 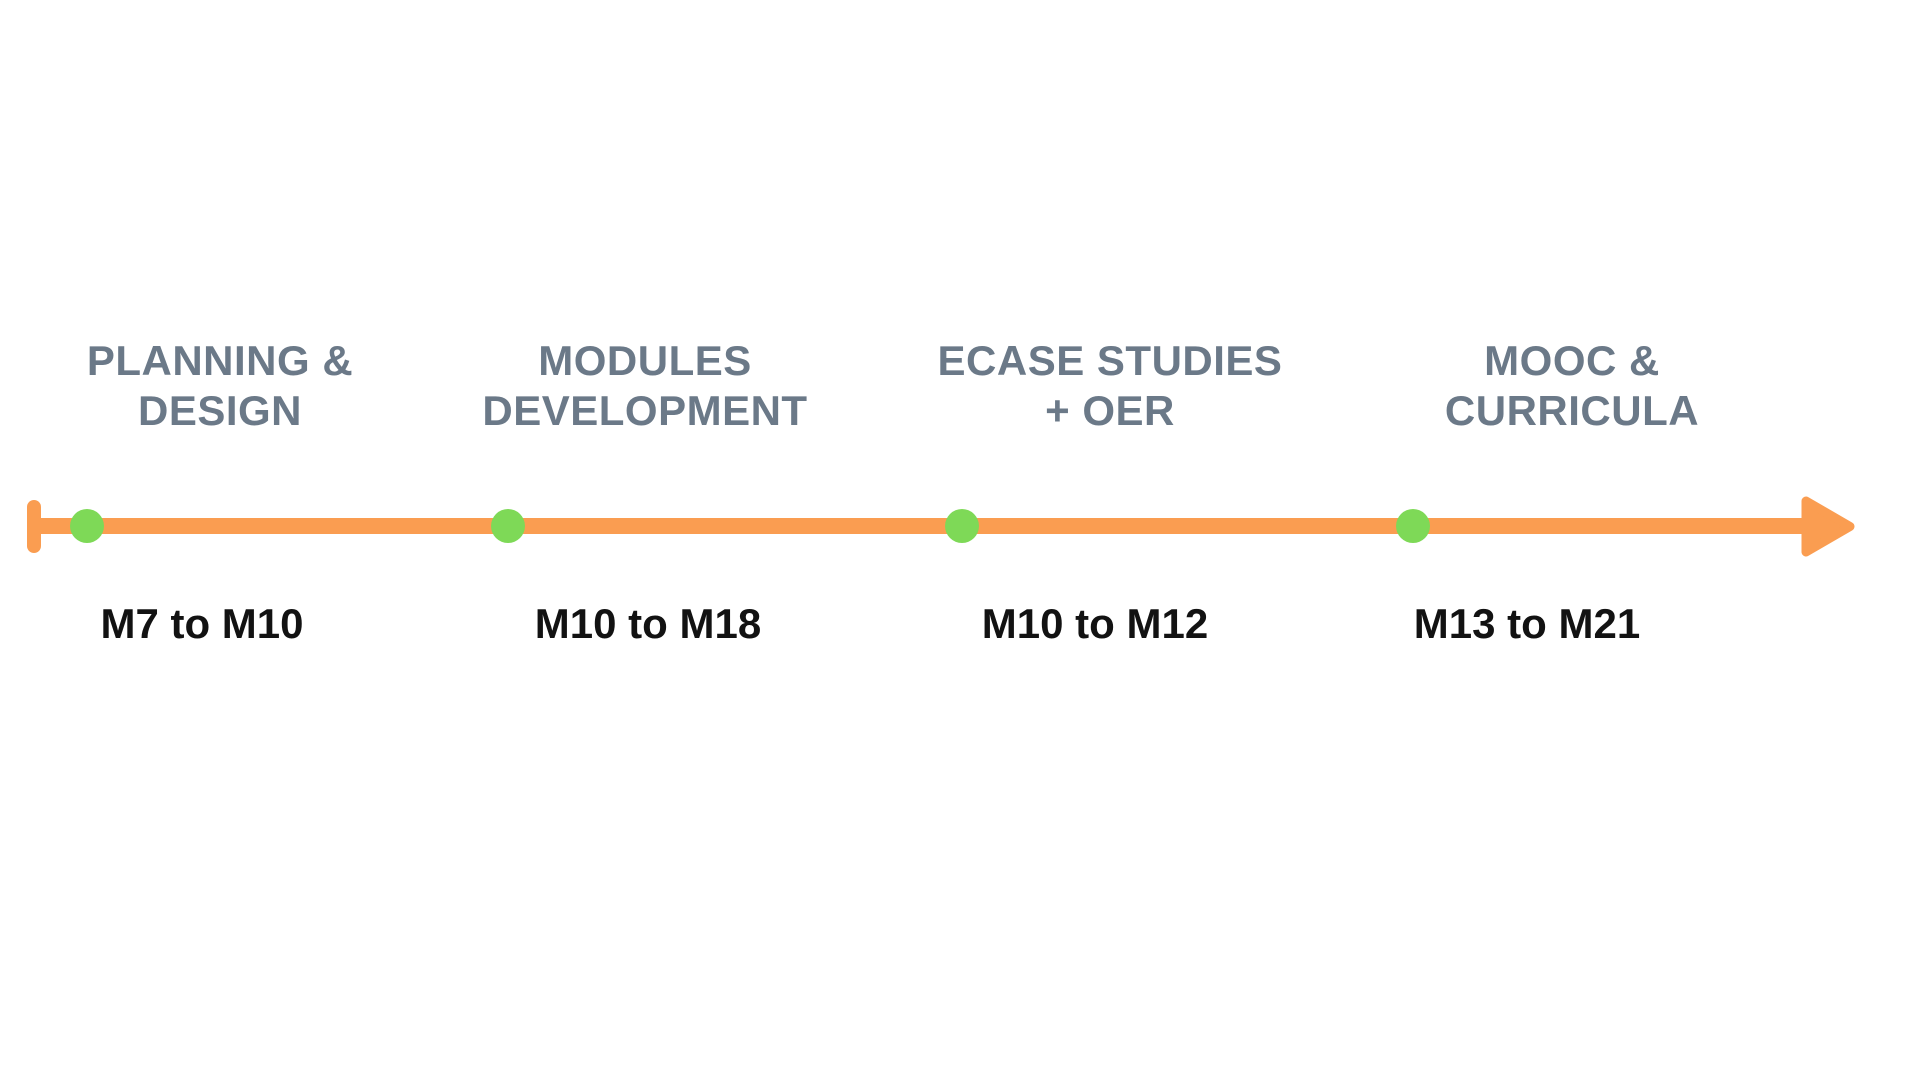 What do you see at coordinates (1572, 410) in the screenshot?
I see `phase-title-line2: CURRICULA` at bounding box center [1572, 410].